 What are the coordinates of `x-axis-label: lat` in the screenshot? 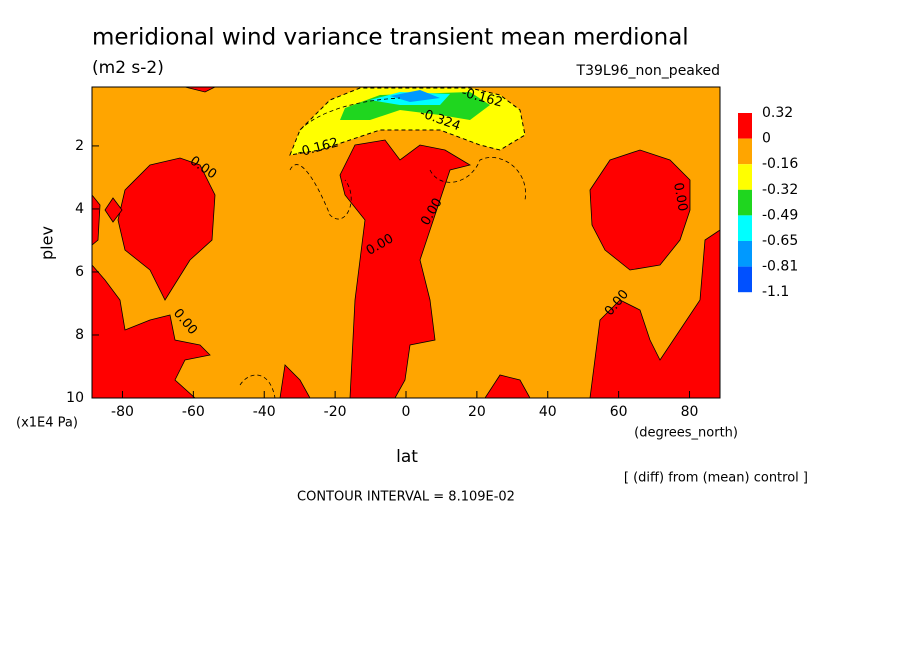 It's located at (407, 457).